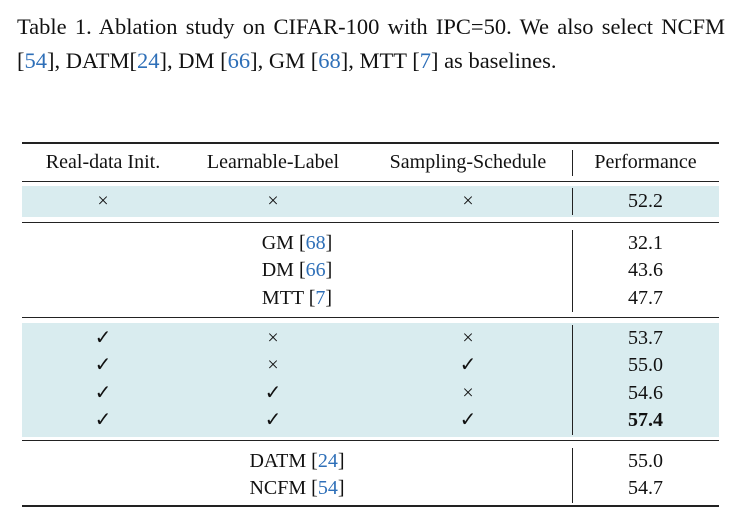 The image size is (741, 526). Describe the element at coordinates (283, 488) in the screenshot. I see `method-text: NCFM [` at that location.